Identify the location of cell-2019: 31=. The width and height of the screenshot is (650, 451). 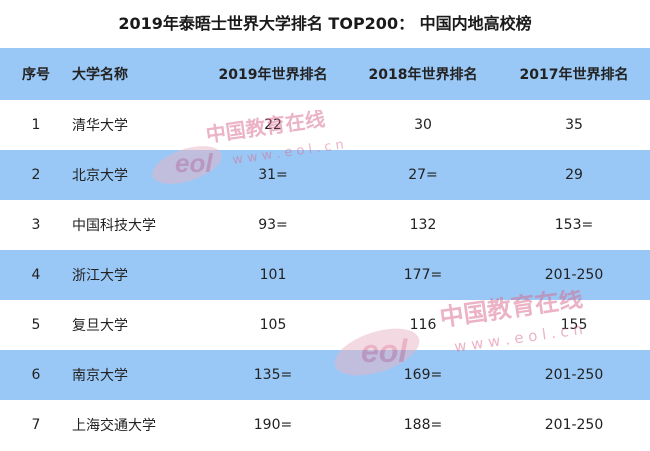
(273, 175).